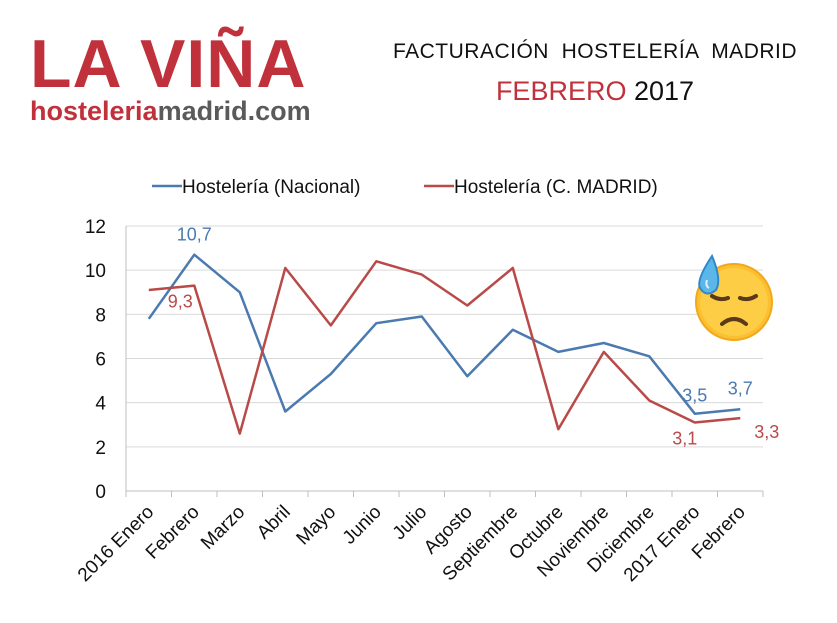  What do you see at coordinates (684, 439) in the screenshot?
I see `data-label: 3,1` at bounding box center [684, 439].